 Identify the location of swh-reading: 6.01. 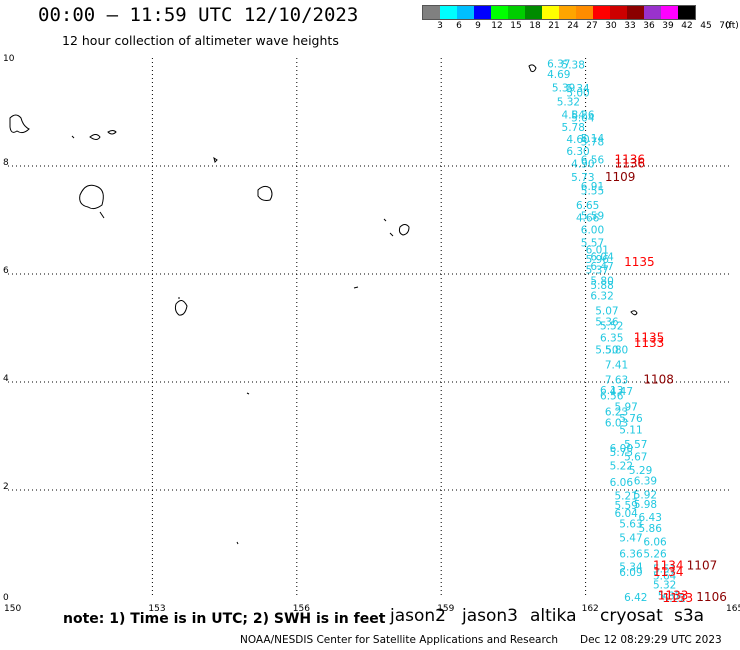
(597, 251).